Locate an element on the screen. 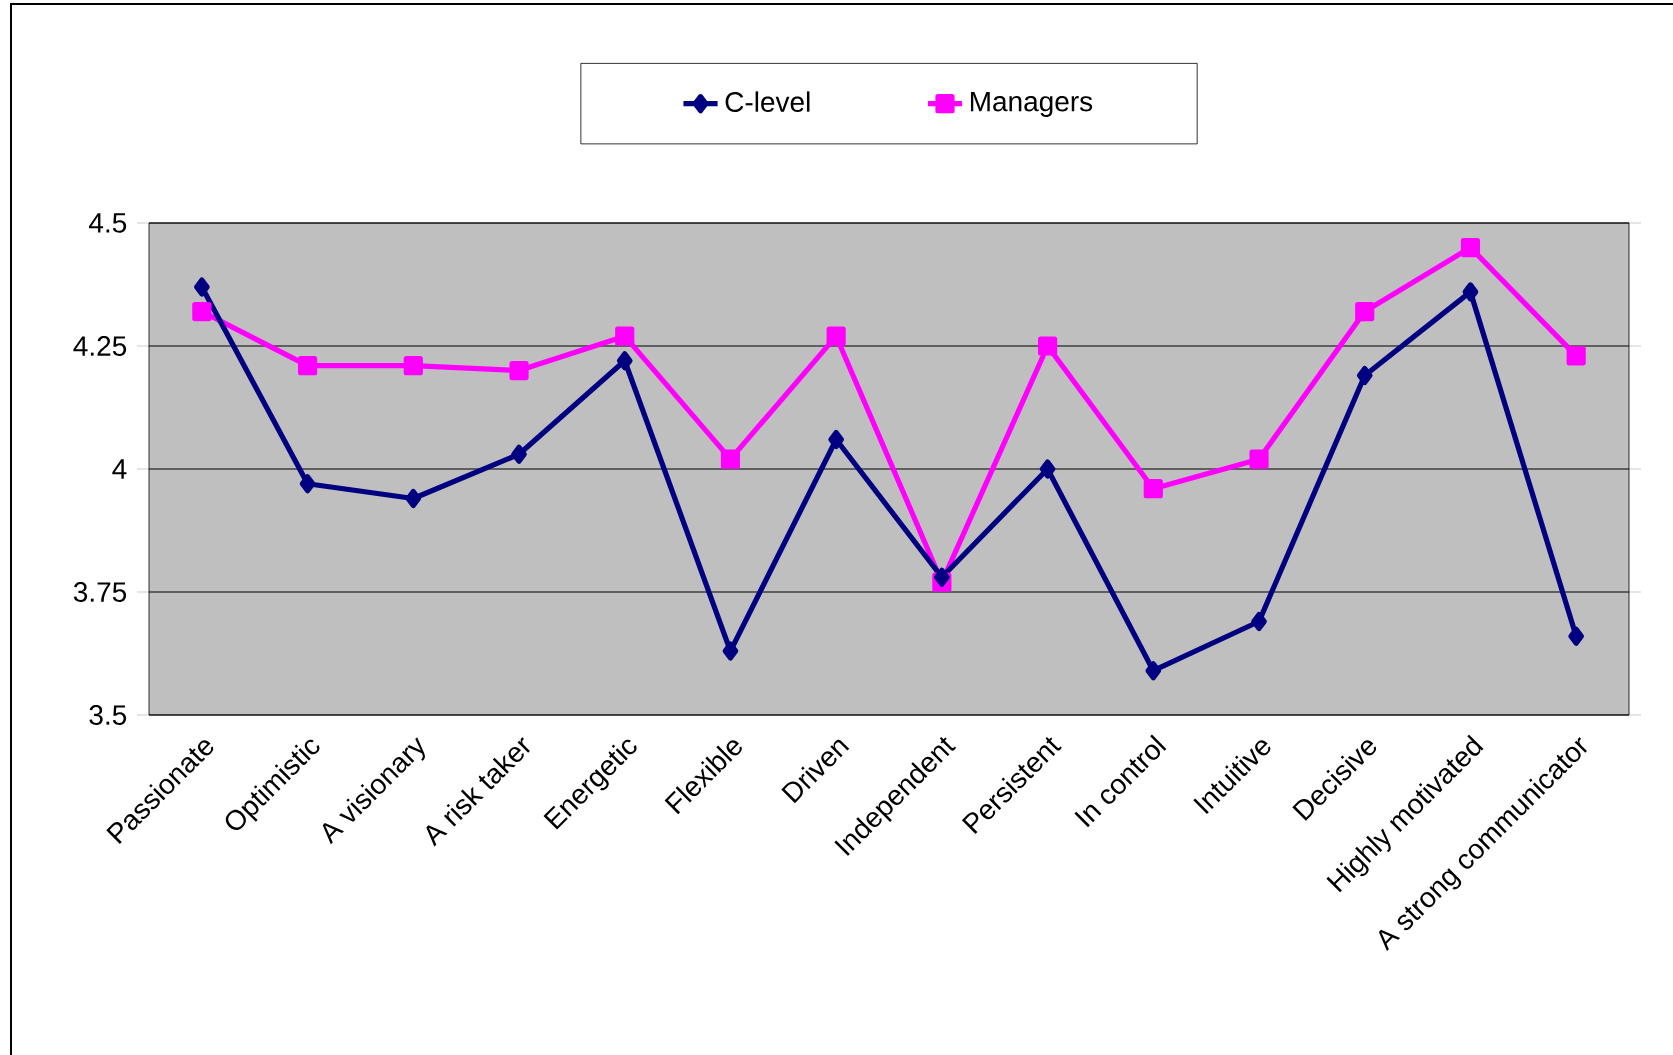  y-tick-label: 3.75 is located at coordinates (100, 592).